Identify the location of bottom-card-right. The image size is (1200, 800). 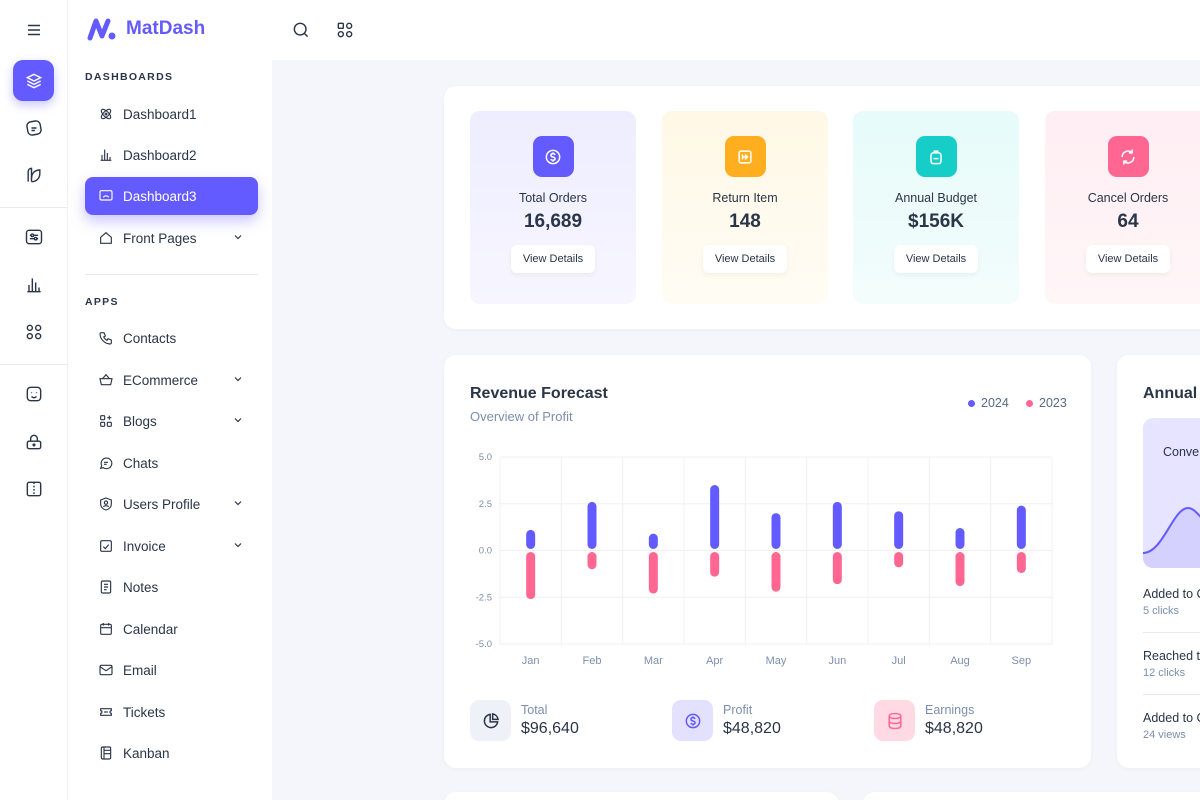
(1031, 796).